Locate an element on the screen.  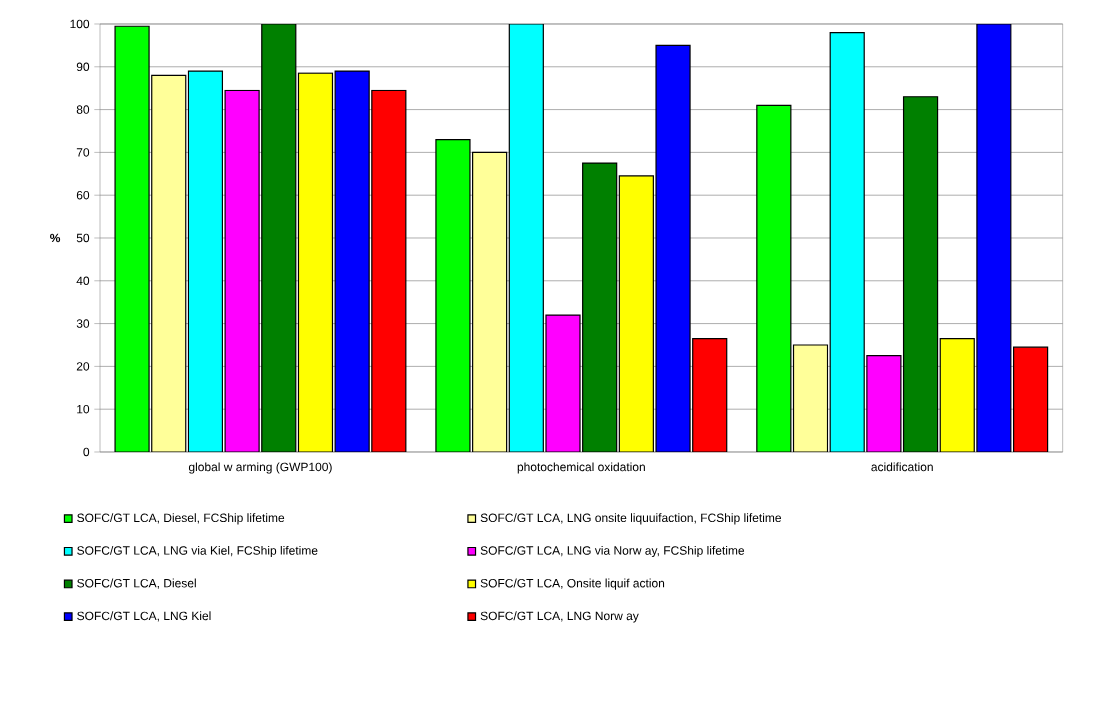
y-tick-label: 80 is located at coordinates (83, 109).